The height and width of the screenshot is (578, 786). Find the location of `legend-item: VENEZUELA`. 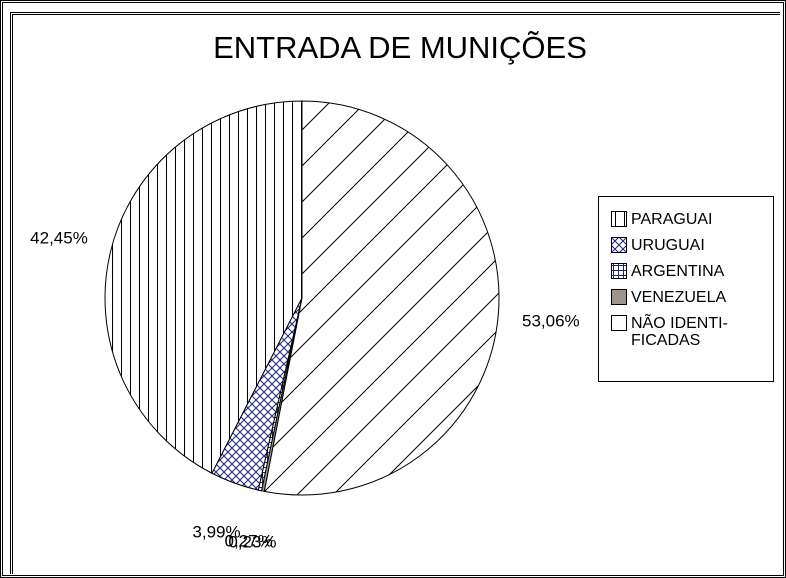

legend-item: VENEZUELA is located at coordinates (692, 297).